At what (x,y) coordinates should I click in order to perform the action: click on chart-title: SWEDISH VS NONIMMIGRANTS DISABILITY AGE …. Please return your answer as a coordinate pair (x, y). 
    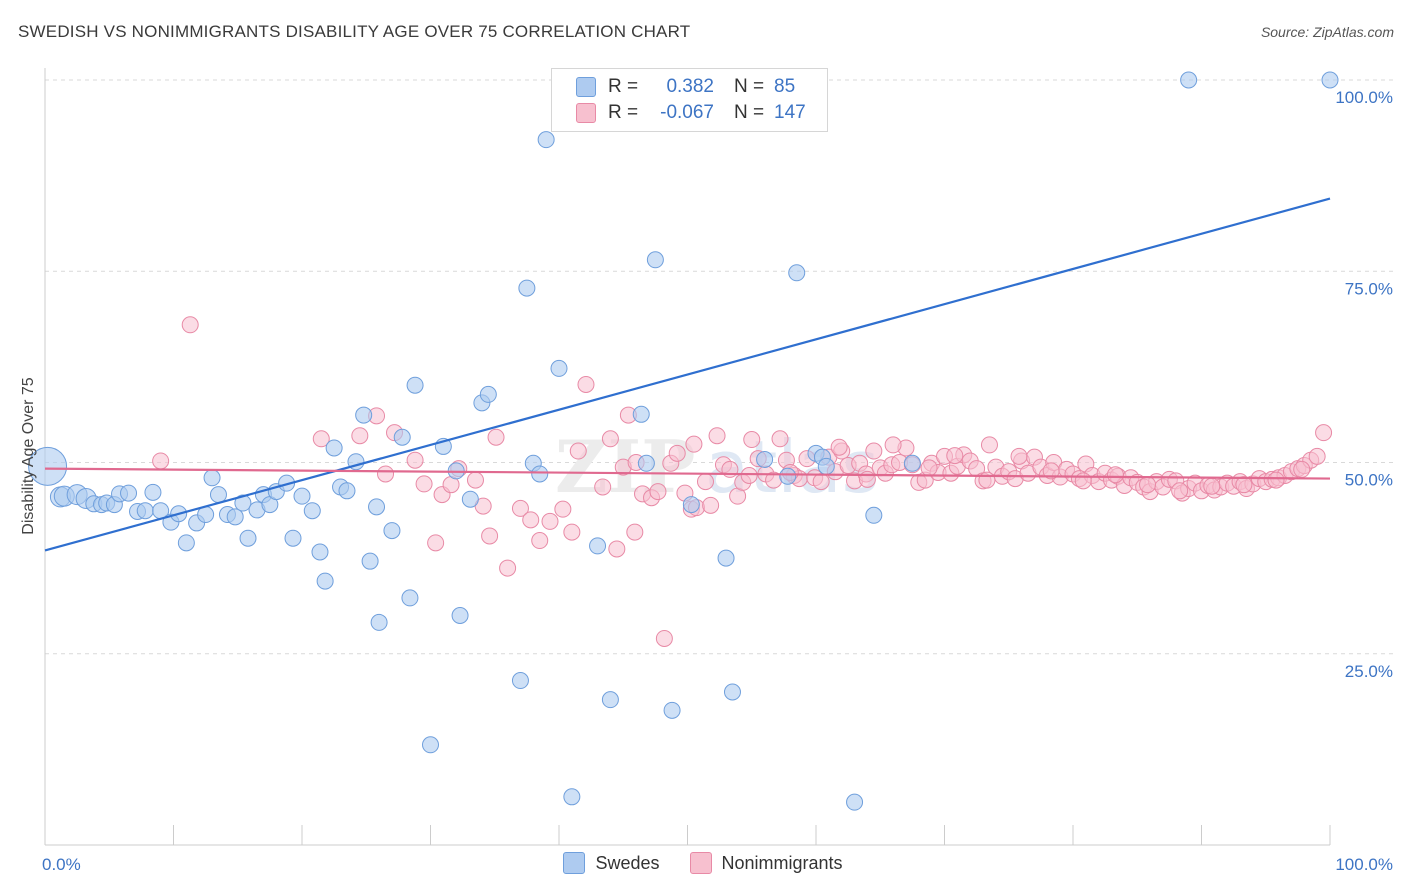
    Looking at the image, I should click on (354, 31).